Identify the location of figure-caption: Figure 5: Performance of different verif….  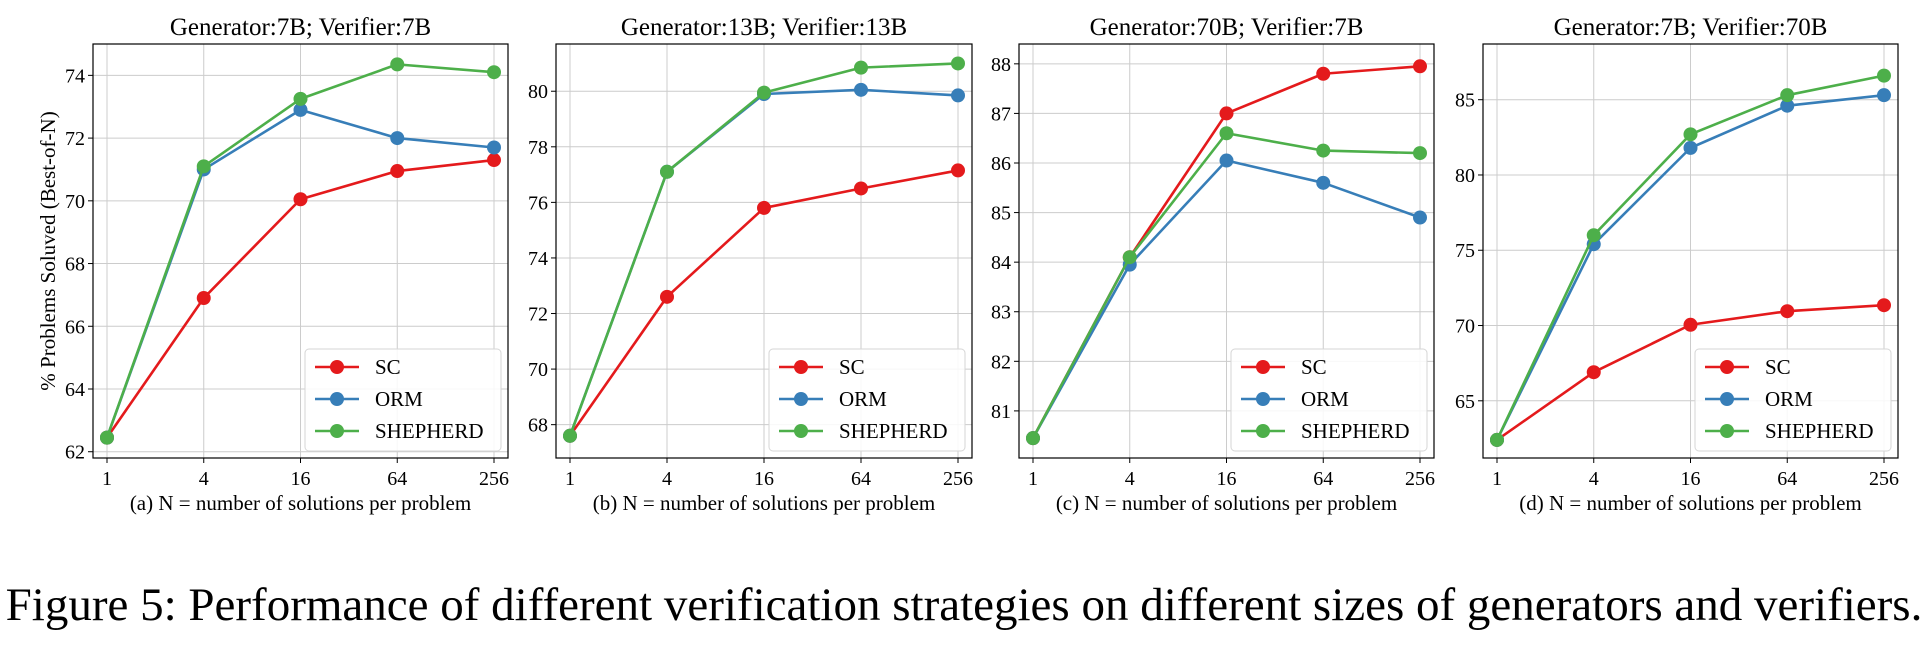
(964, 605).